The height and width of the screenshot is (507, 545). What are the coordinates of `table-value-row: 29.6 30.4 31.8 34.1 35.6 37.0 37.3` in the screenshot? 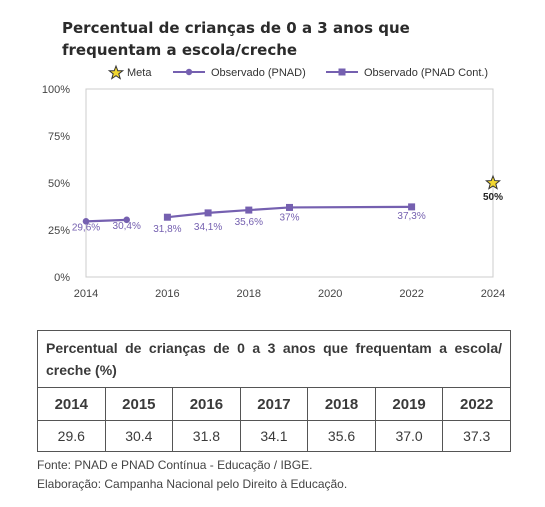 It's located at (274, 436).